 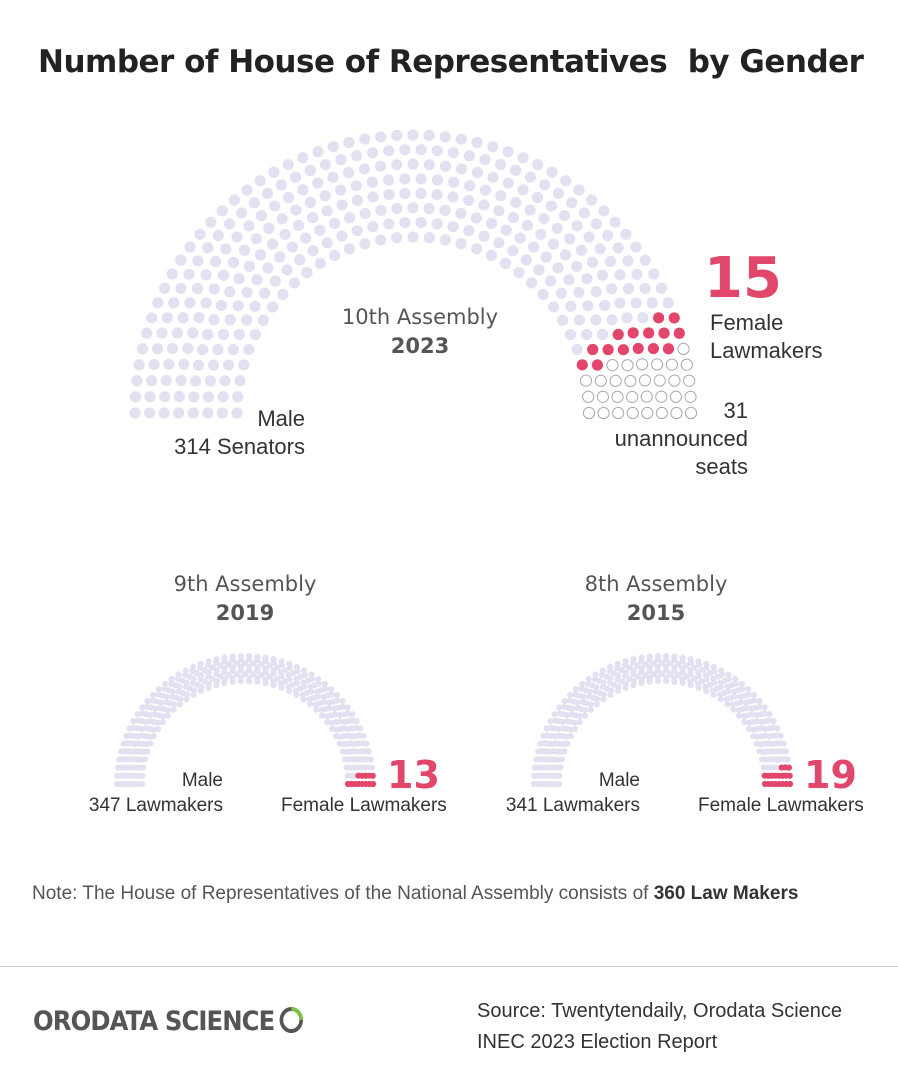 What do you see at coordinates (364, 805) in the screenshot?
I see `female-label-2019: Female Lawmakers` at bounding box center [364, 805].